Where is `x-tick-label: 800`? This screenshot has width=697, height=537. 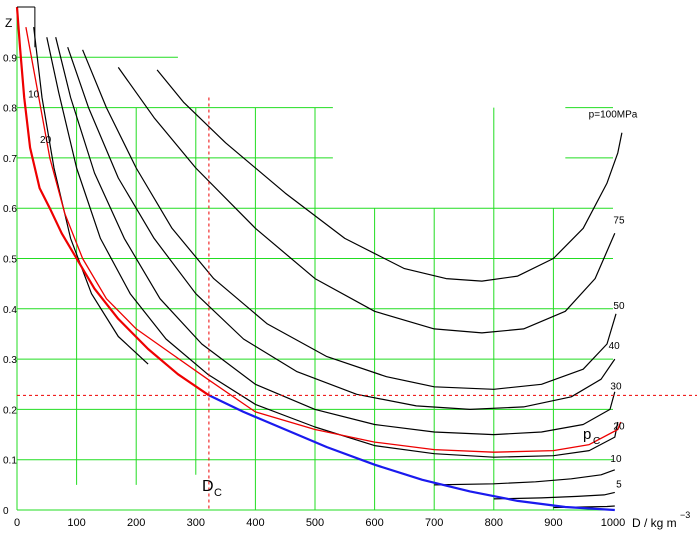
x-tick-label: 800 is located at coordinates (494, 523).